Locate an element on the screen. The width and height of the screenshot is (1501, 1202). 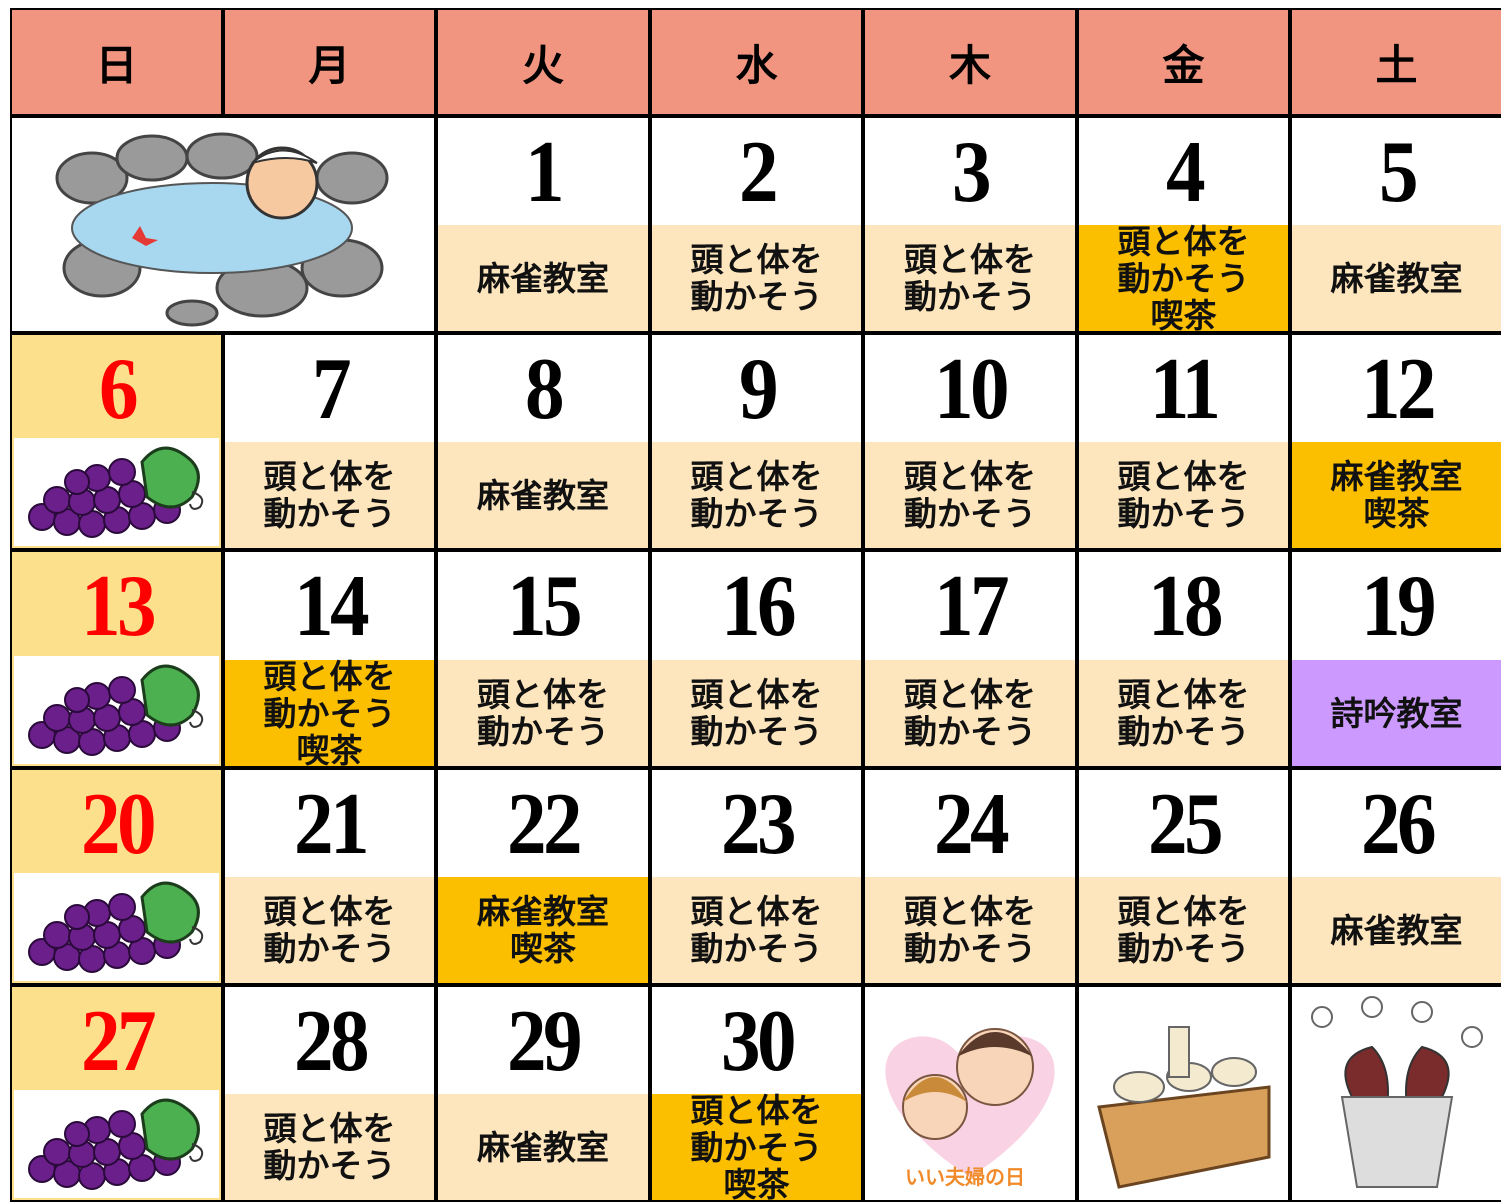
day-number-text: 15 is located at coordinates (545, 606).